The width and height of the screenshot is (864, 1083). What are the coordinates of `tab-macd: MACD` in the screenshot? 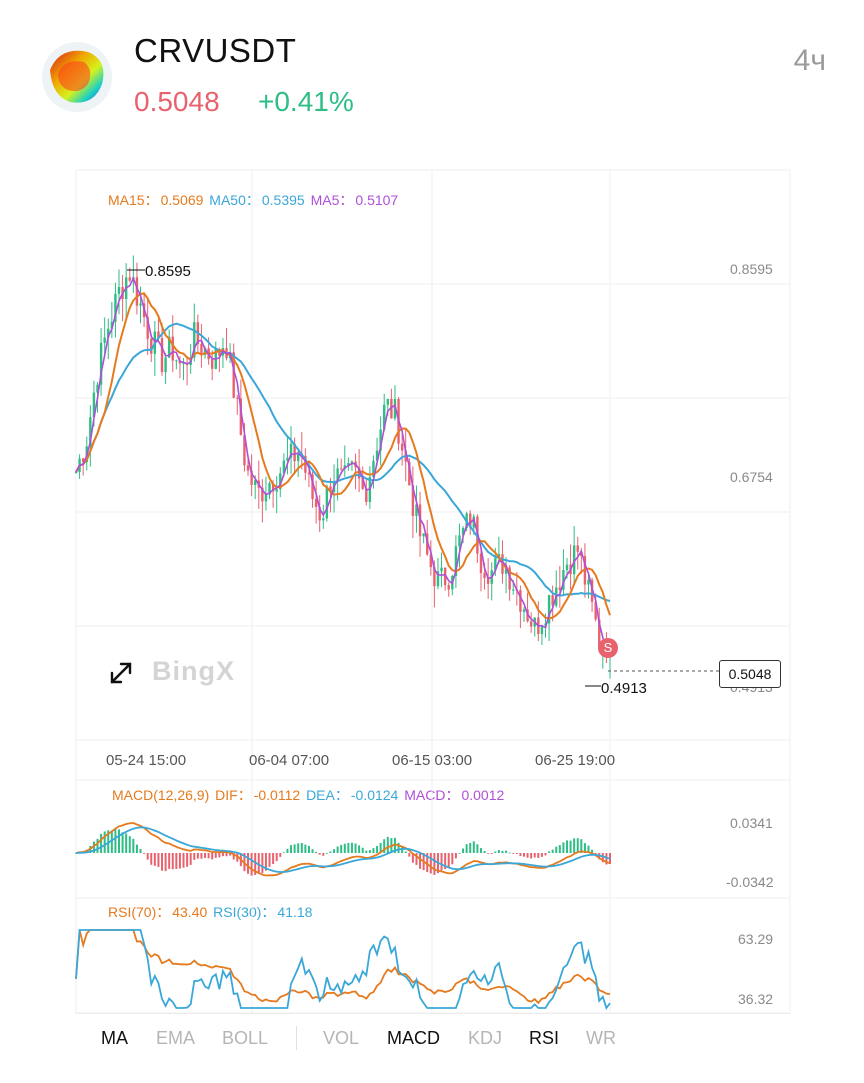 It's located at (413, 1038).